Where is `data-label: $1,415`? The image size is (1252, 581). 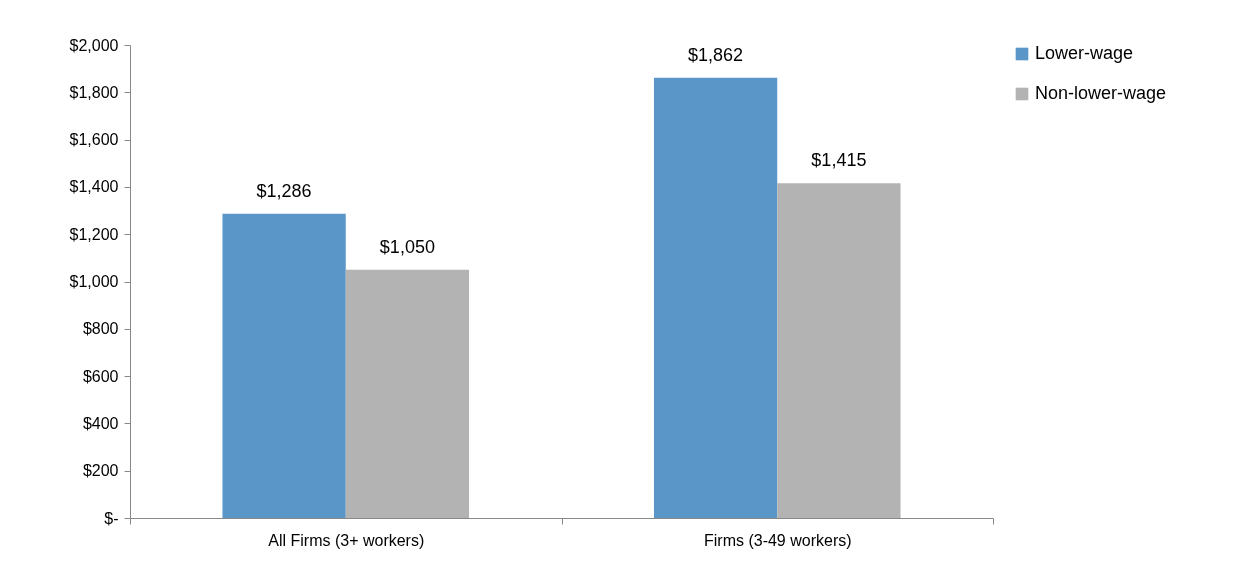
data-label: $1,415 is located at coordinates (839, 160).